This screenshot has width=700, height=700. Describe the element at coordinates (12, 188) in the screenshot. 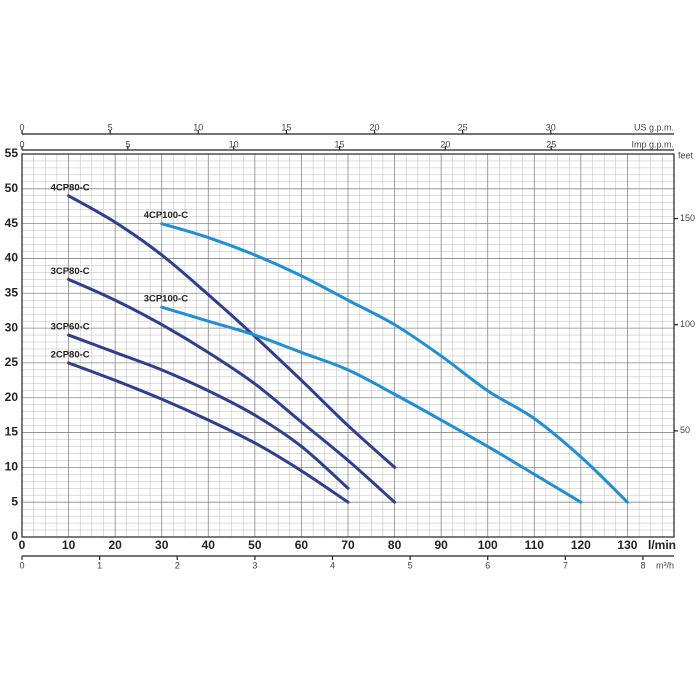

I see `y-tick-label: 50` at that location.